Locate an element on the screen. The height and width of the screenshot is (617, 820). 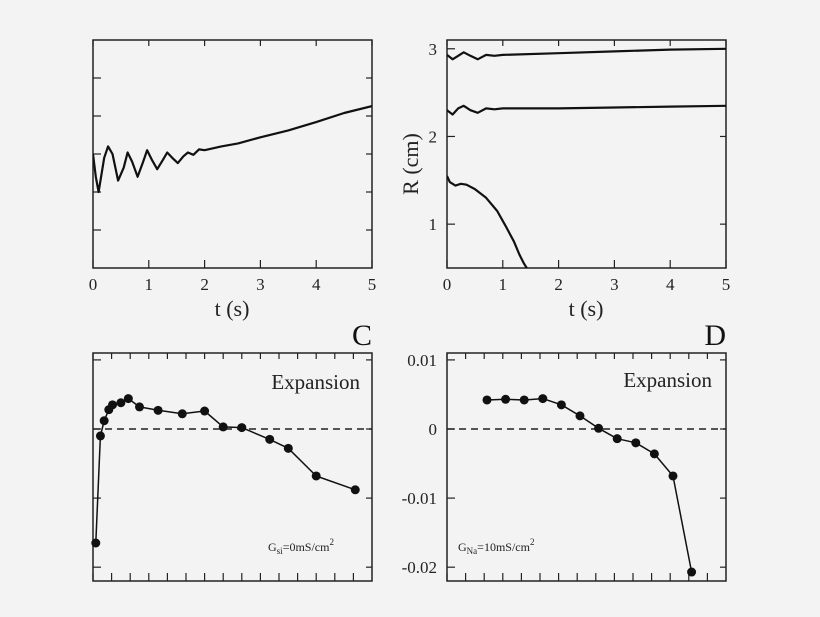
panel-C: C Expansion Gsi=0mS/cm2 is located at coordinates (232, 450).